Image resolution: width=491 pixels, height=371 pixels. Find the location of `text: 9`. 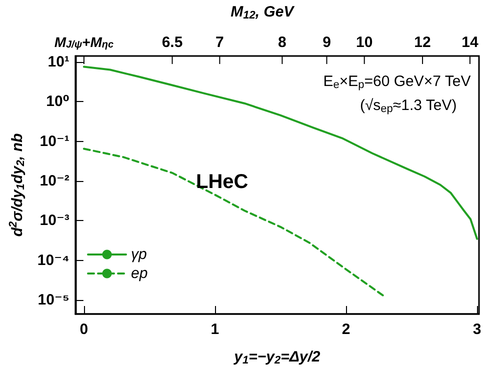

text: 9 is located at coordinates (326, 42).